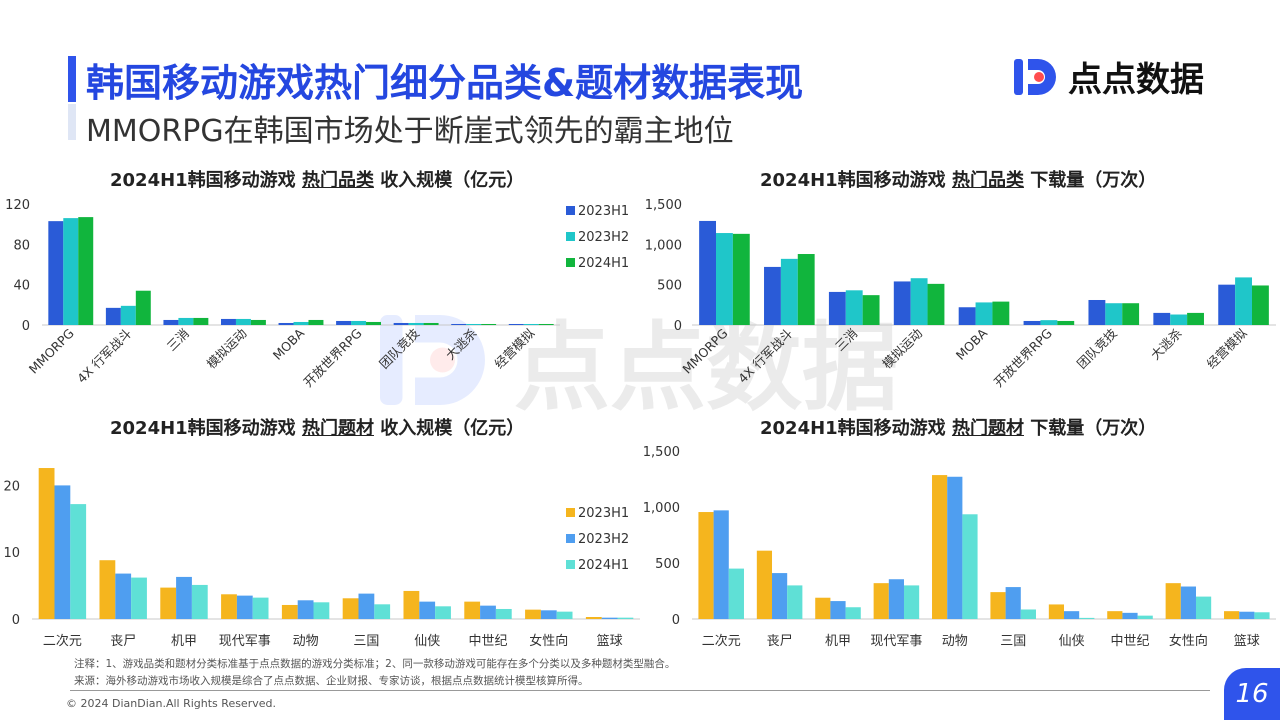 The width and height of the screenshot is (1280, 720). I want to click on legend-label: 2023H2, so click(603, 539).